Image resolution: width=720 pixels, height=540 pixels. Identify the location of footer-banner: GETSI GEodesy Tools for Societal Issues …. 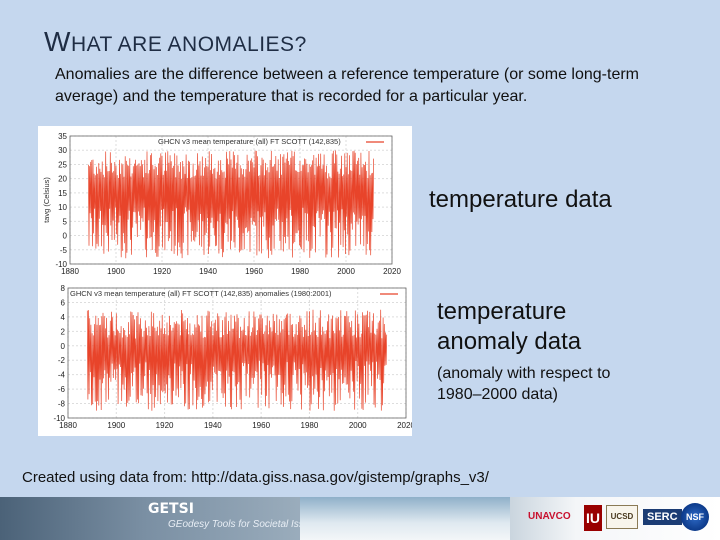
(360, 518).